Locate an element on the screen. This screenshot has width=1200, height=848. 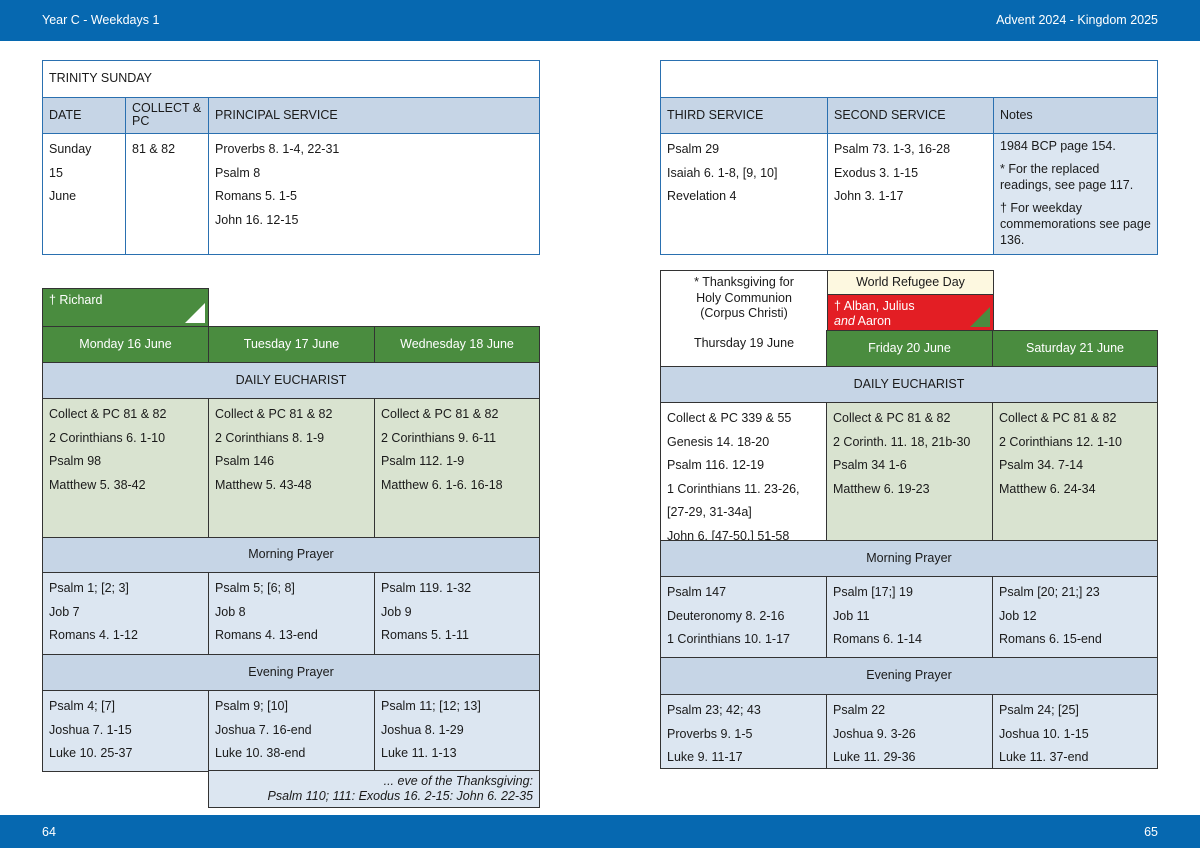
white-triangle-icon is located at coordinates (195, 313).